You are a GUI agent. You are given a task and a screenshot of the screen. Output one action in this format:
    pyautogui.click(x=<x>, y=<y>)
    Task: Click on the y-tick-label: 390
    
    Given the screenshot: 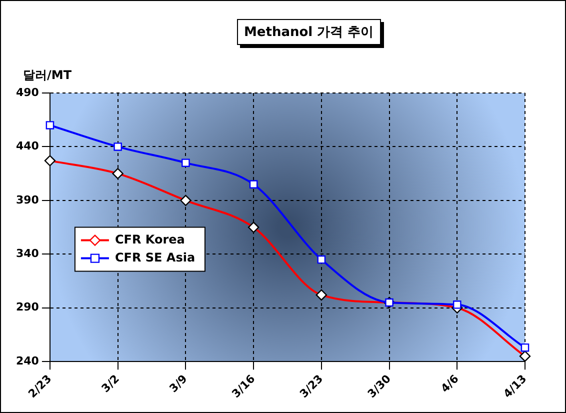 What is the action you would take?
    pyautogui.click(x=28, y=199)
    